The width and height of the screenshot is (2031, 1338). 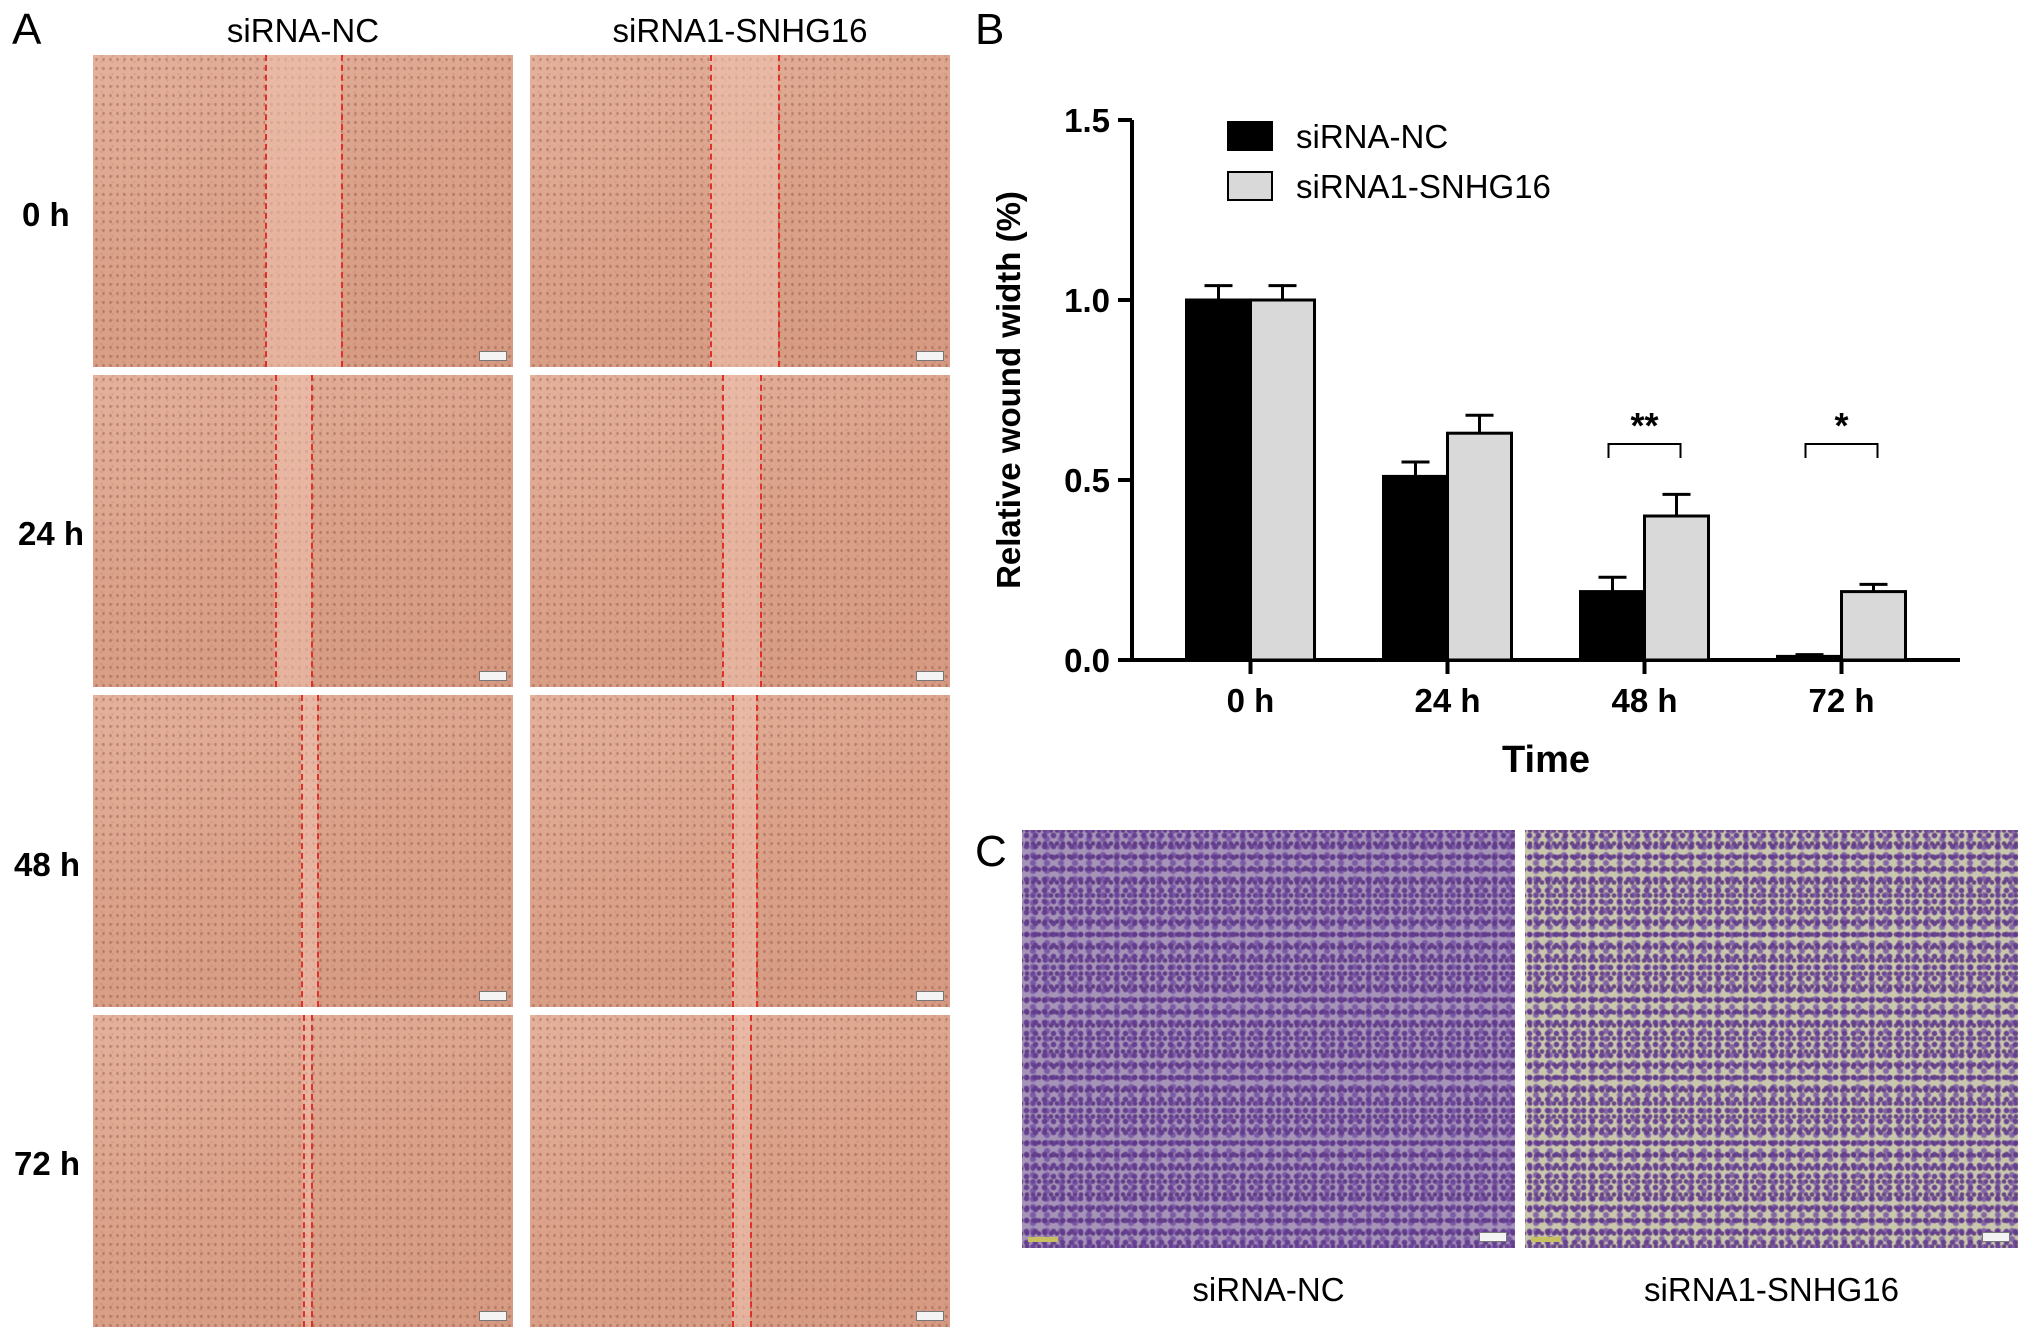 I want to click on bar-sirna-nc-24h, so click(x=1415, y=568).